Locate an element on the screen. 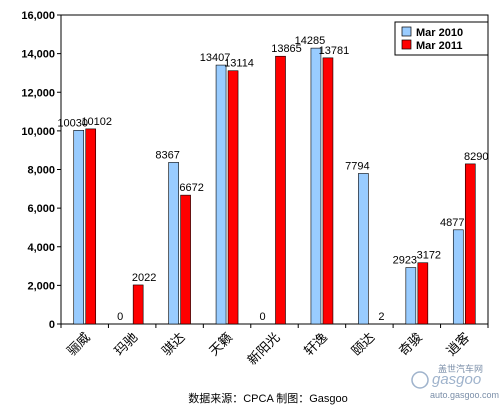 The image size is (500, 411). watermark-sub: 盖世汽车网 is located at coordinates (460, 368).